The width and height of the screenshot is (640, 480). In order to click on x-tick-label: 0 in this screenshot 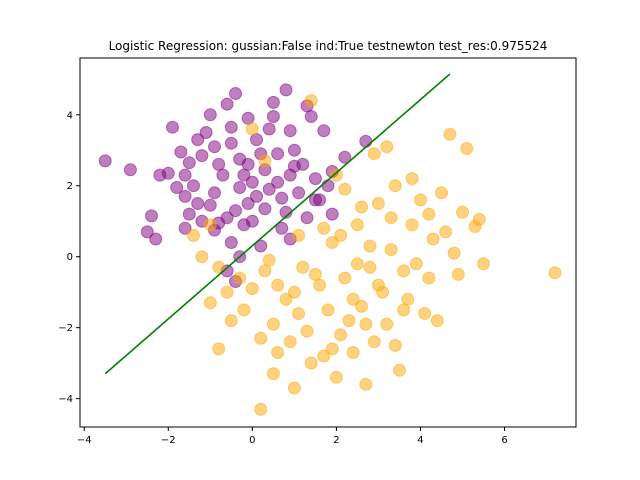, I will do `click(252, 440)`.